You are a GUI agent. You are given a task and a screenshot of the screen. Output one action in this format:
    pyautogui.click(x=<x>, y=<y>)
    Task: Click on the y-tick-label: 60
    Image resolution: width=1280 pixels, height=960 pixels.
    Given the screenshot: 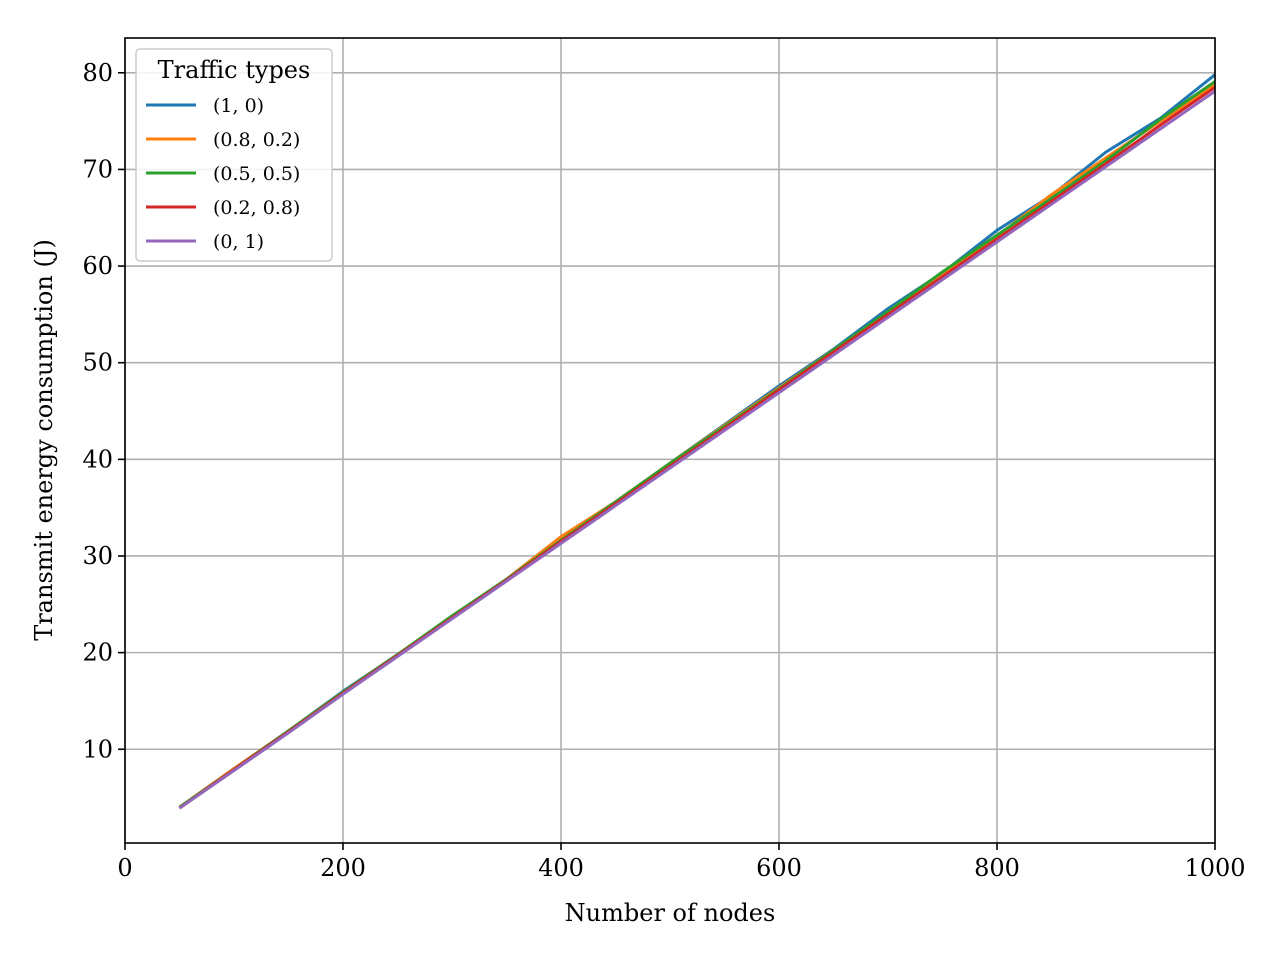 What is the action you would take?
    pyautogui.click(x=97, y=266)
    